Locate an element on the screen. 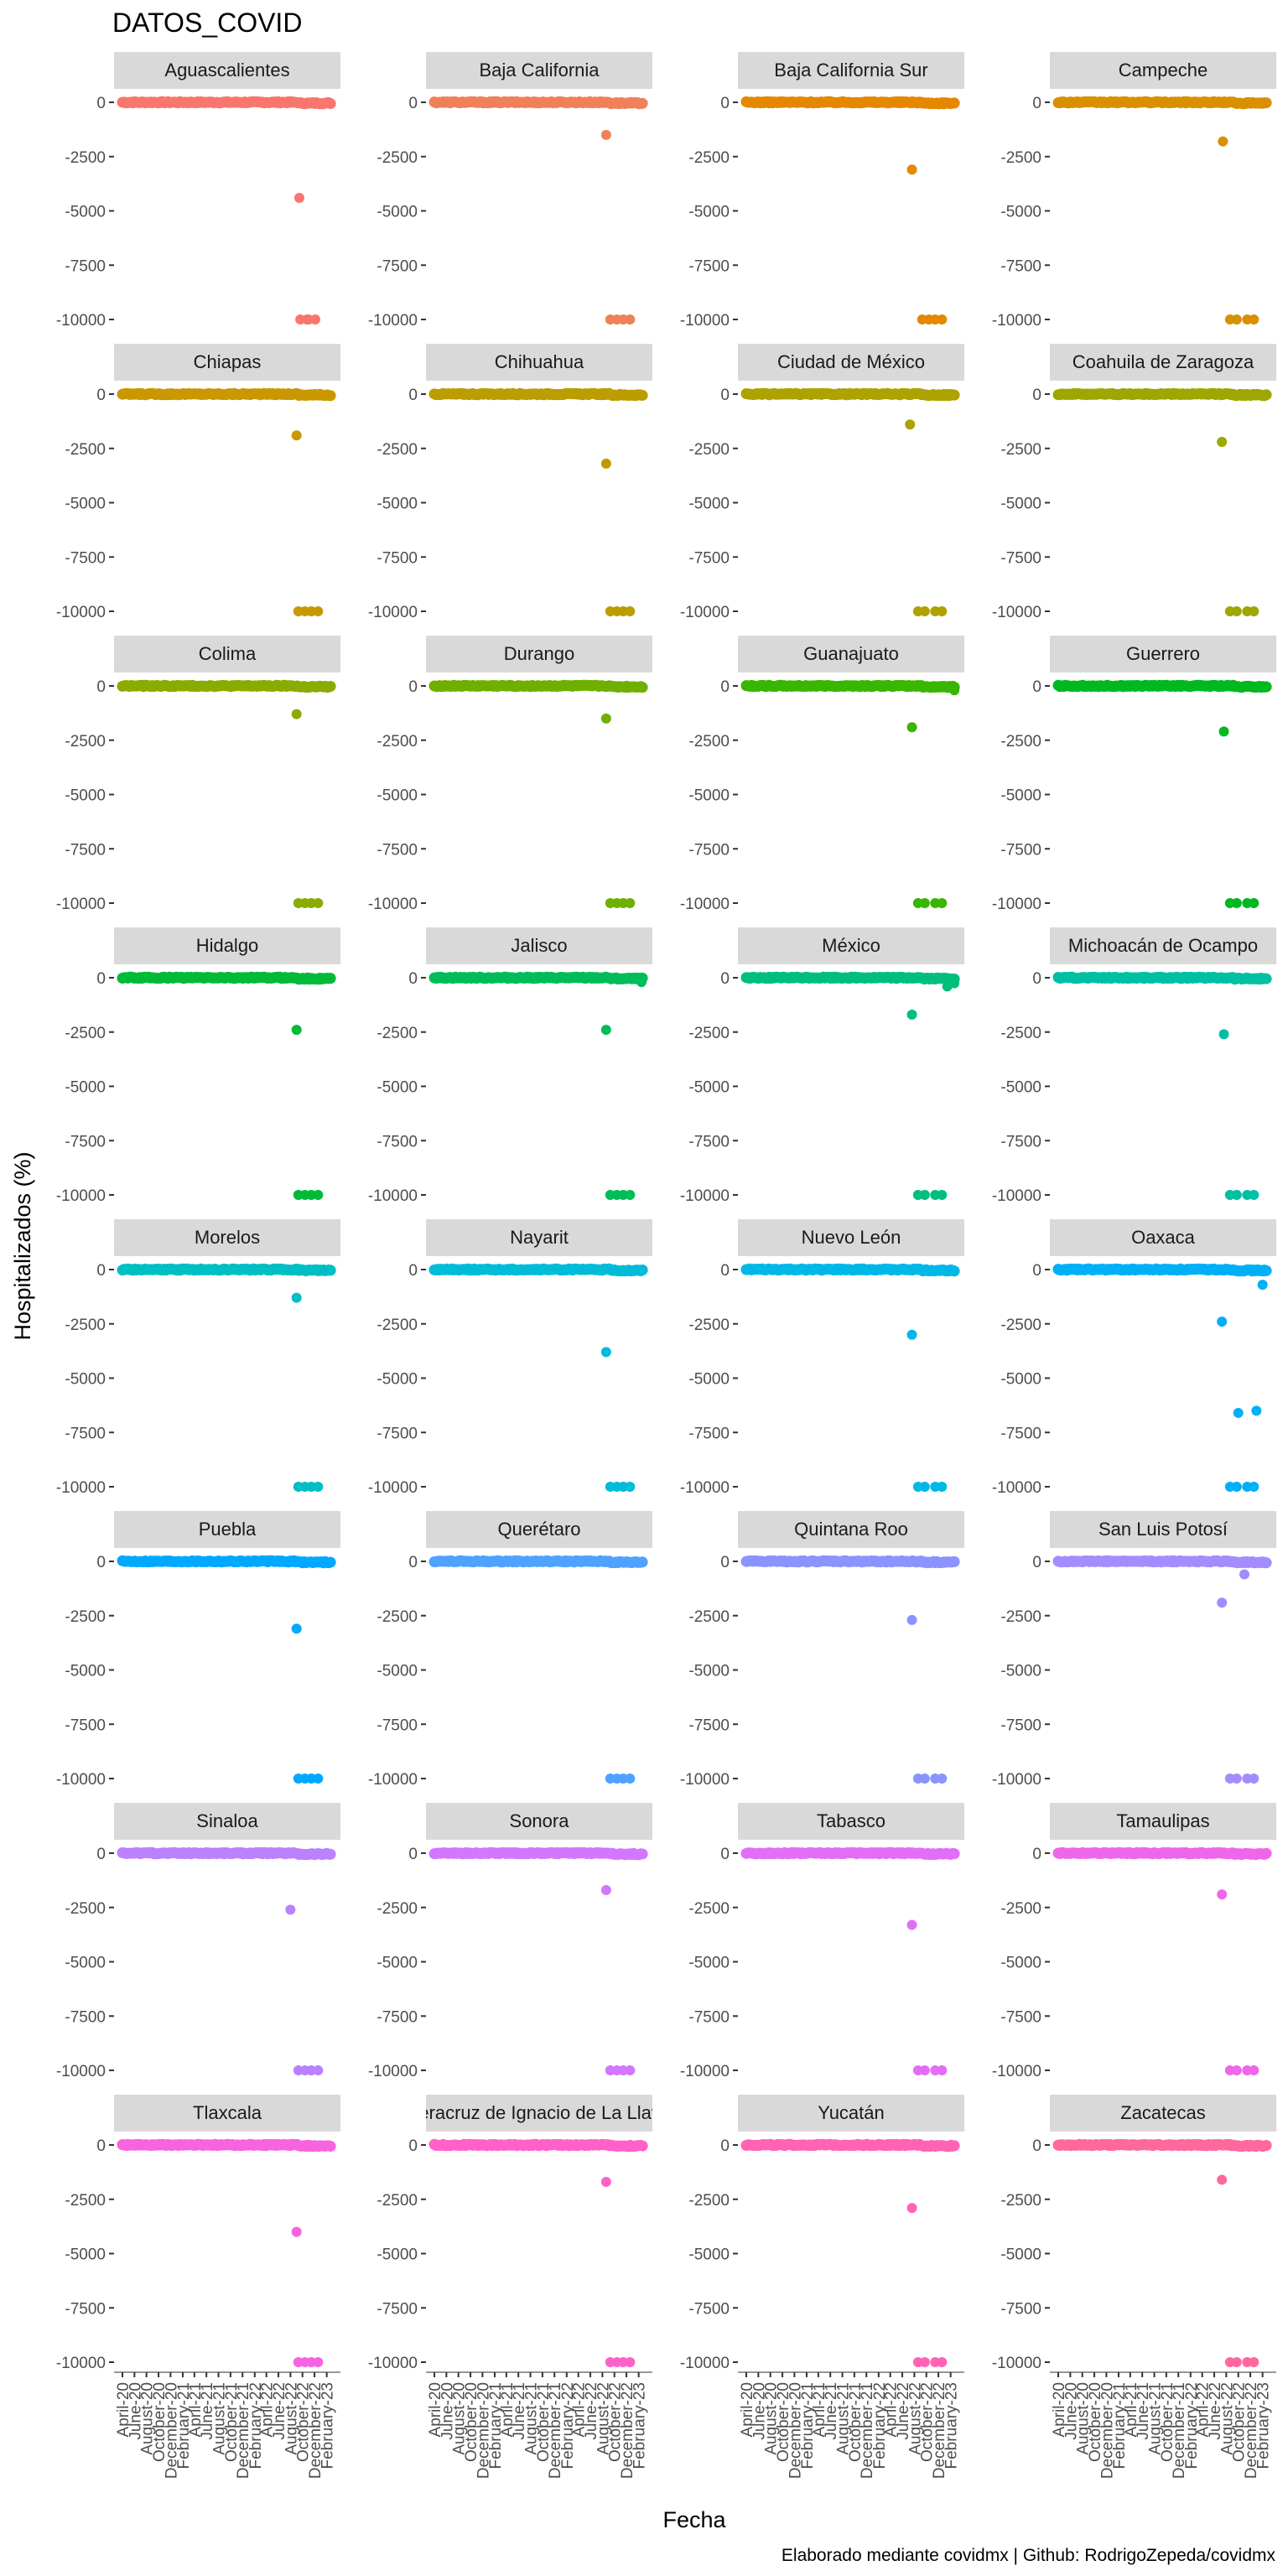 This screenshot has height=2576, width=1288. facet-panel: Oaxaca 0 -2500 -5000 -7500 -10000 is located at coordinates (1134, 1358).